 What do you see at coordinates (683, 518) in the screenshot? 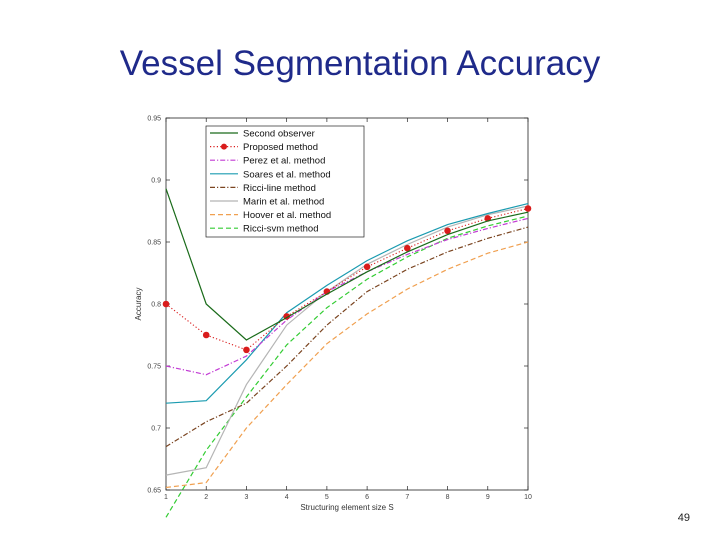
I see `page-number: 49` at bounding box center [683, 518].